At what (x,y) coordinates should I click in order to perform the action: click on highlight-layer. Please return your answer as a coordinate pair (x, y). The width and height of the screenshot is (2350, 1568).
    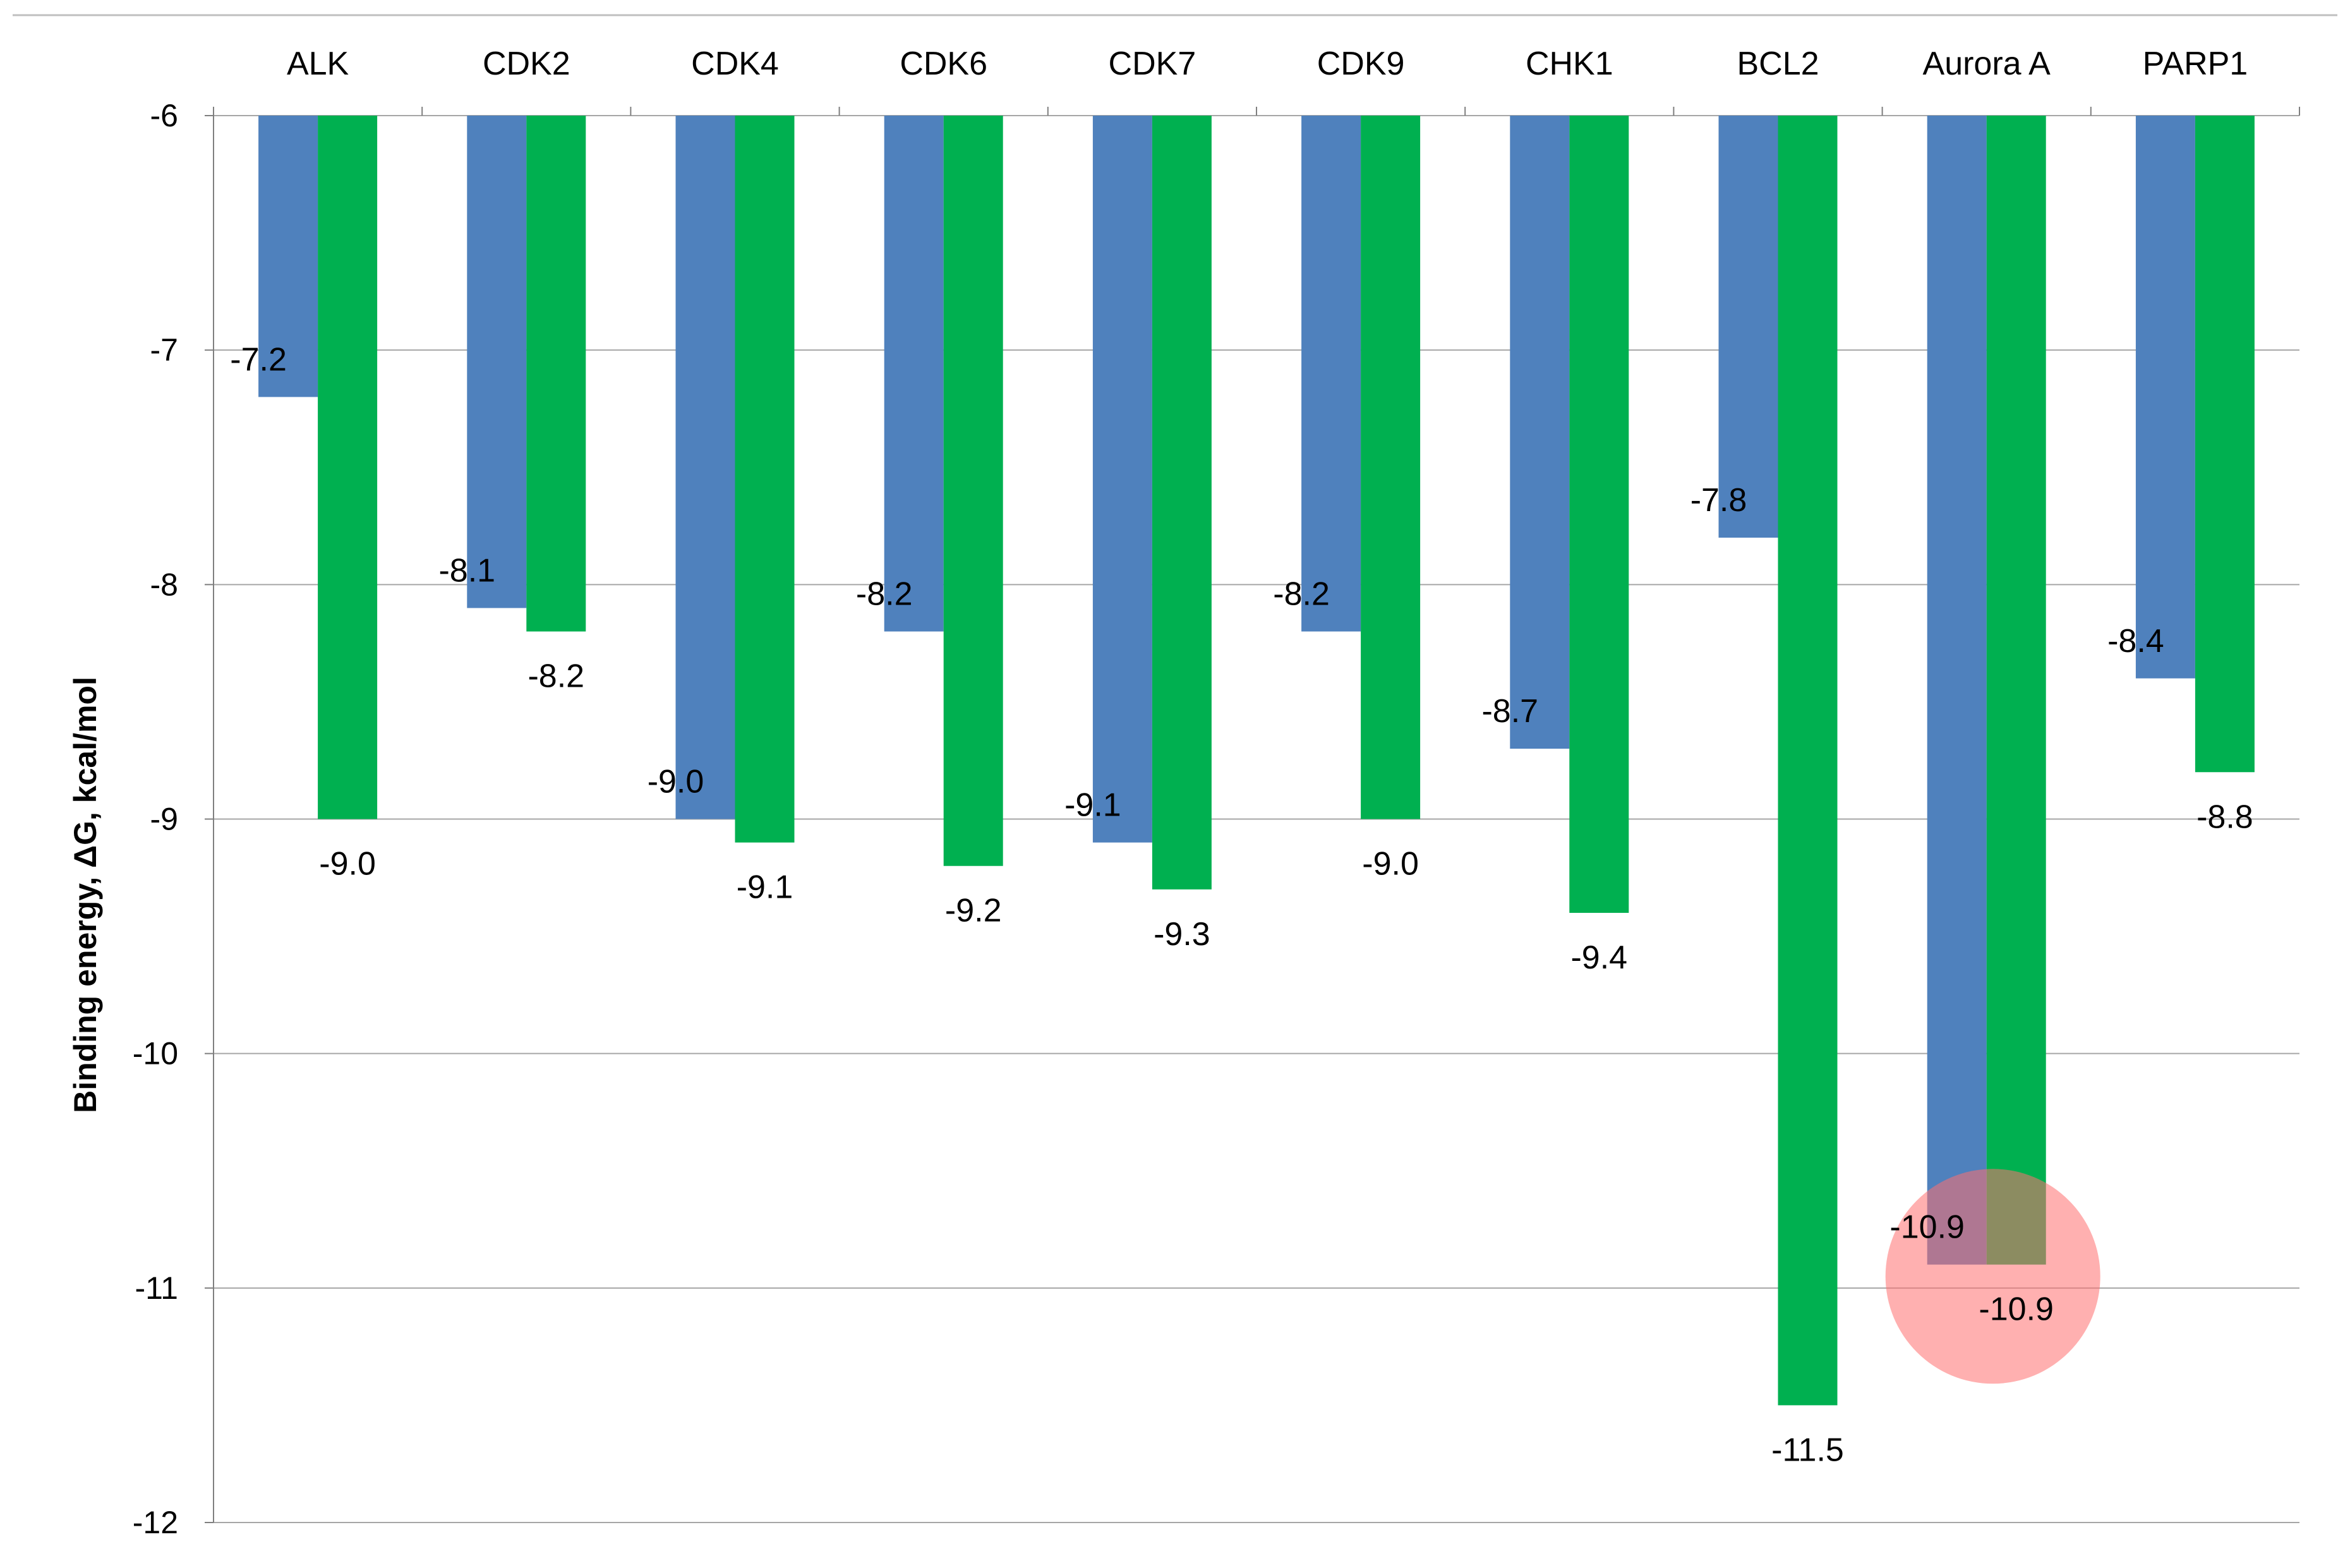
    Looking at the image, I should click on (1992, 1276).